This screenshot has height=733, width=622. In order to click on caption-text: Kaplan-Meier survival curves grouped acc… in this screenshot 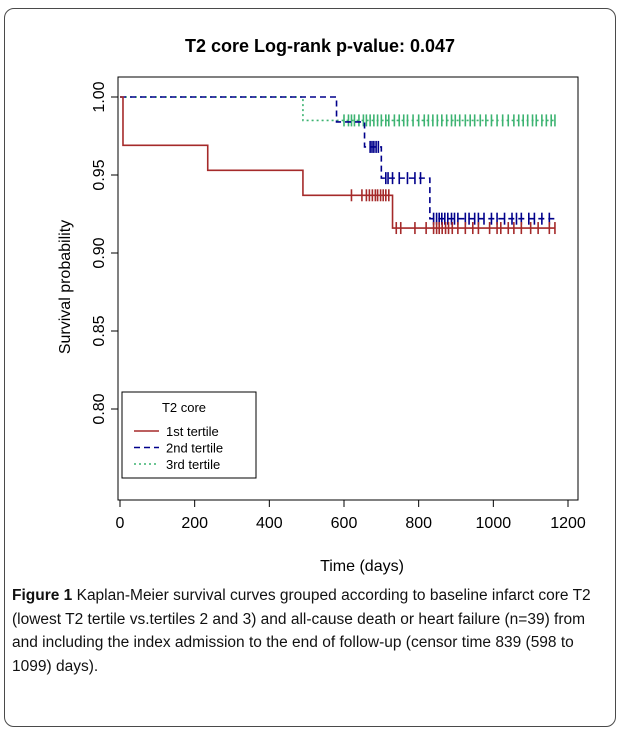, I will do `click(301, 631)`.